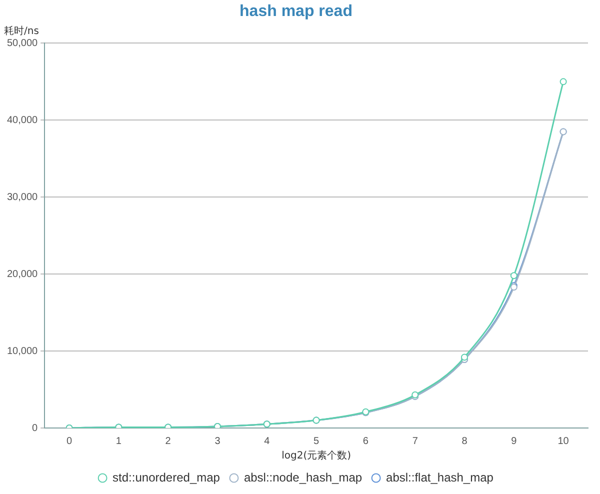  I want to click on y-tick-label: 20,000, so click(22, 274).